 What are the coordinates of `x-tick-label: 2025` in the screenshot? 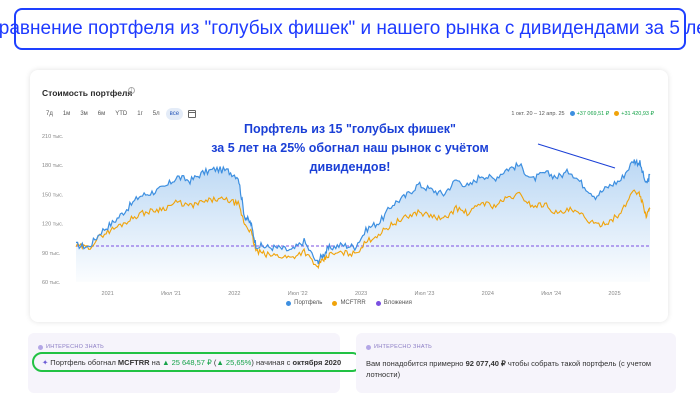 It's located at (614, 294).